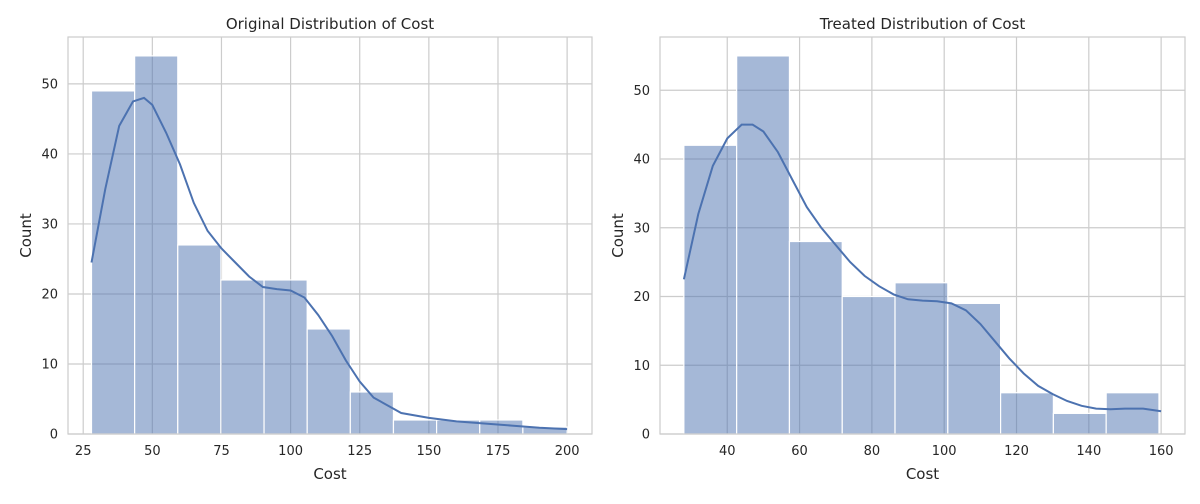  Describe the element at coordinates (152, 451) in the screenshot. I see `x-tick-label: 50` at that location.